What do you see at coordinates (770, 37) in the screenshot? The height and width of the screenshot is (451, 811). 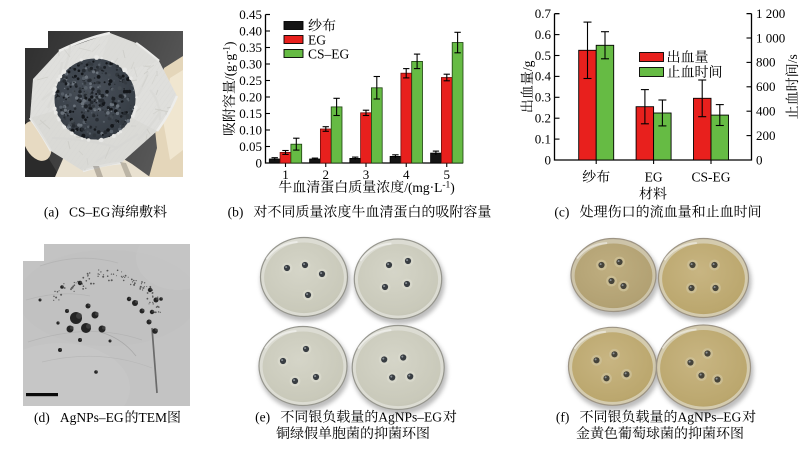 I see `svg-text: 1 000` at bounding box center [770, 37].